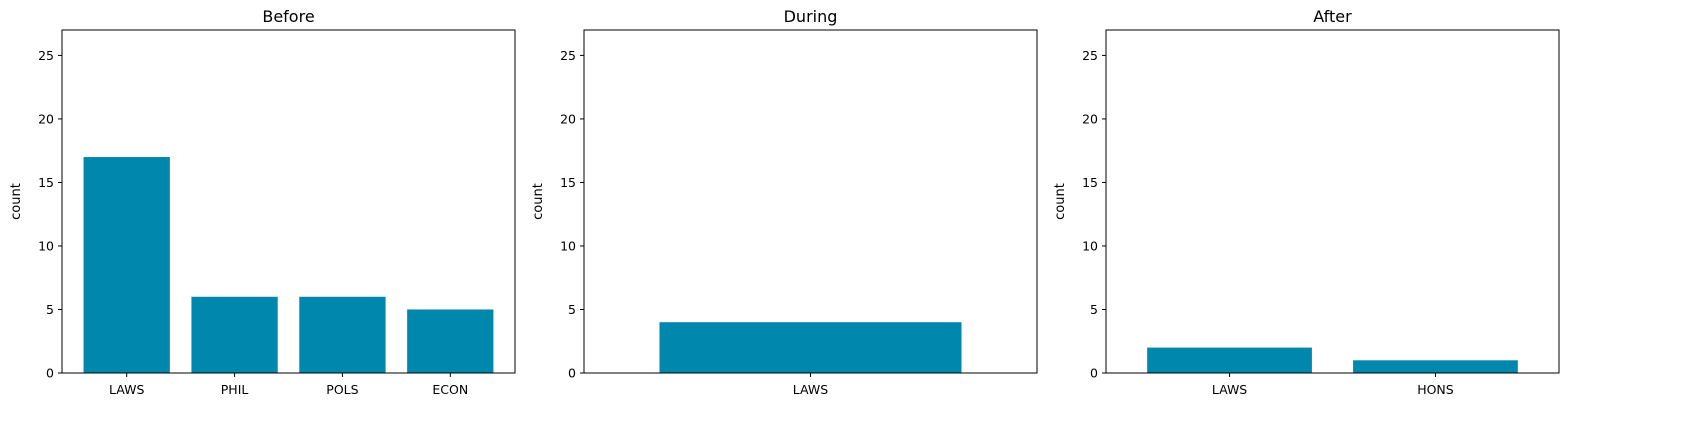 The width and height of the screenshot is (1686, 435). What do you see at coordinates (342, 389) in the screenshot?
I see `x-tick-label: POLS` at bounding box center [342, 389].